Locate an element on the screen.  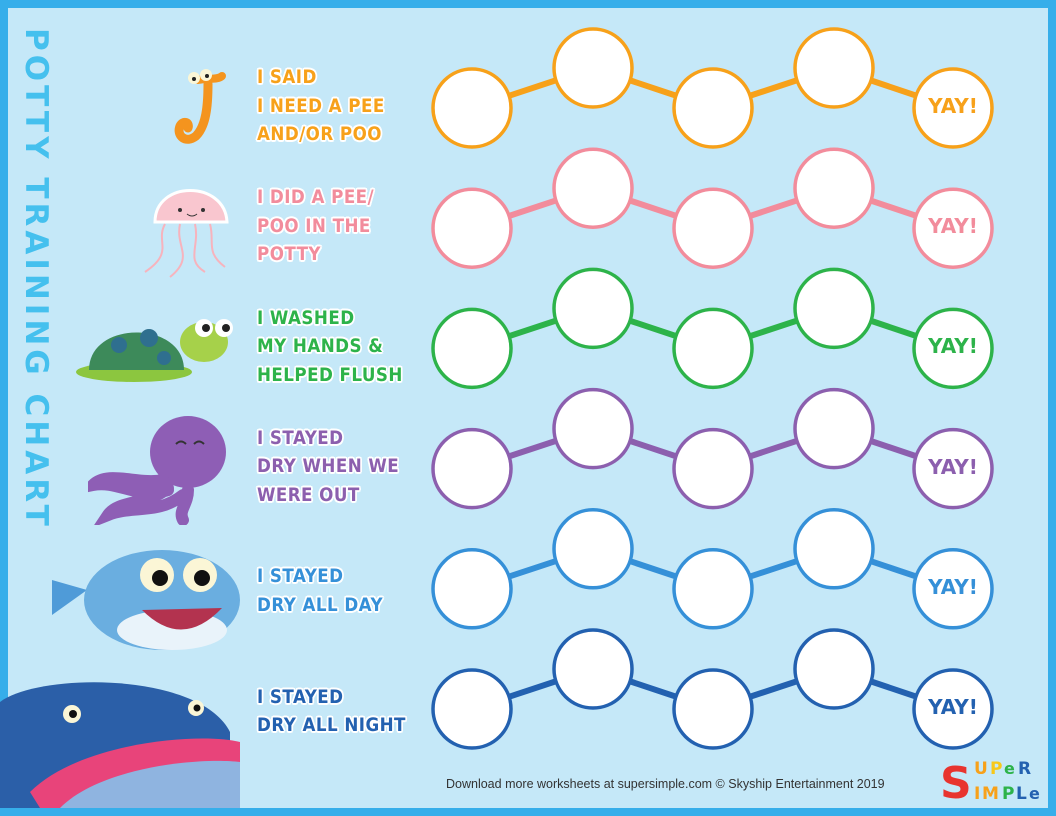
svg-text: U is located at coordinates (981, 769).